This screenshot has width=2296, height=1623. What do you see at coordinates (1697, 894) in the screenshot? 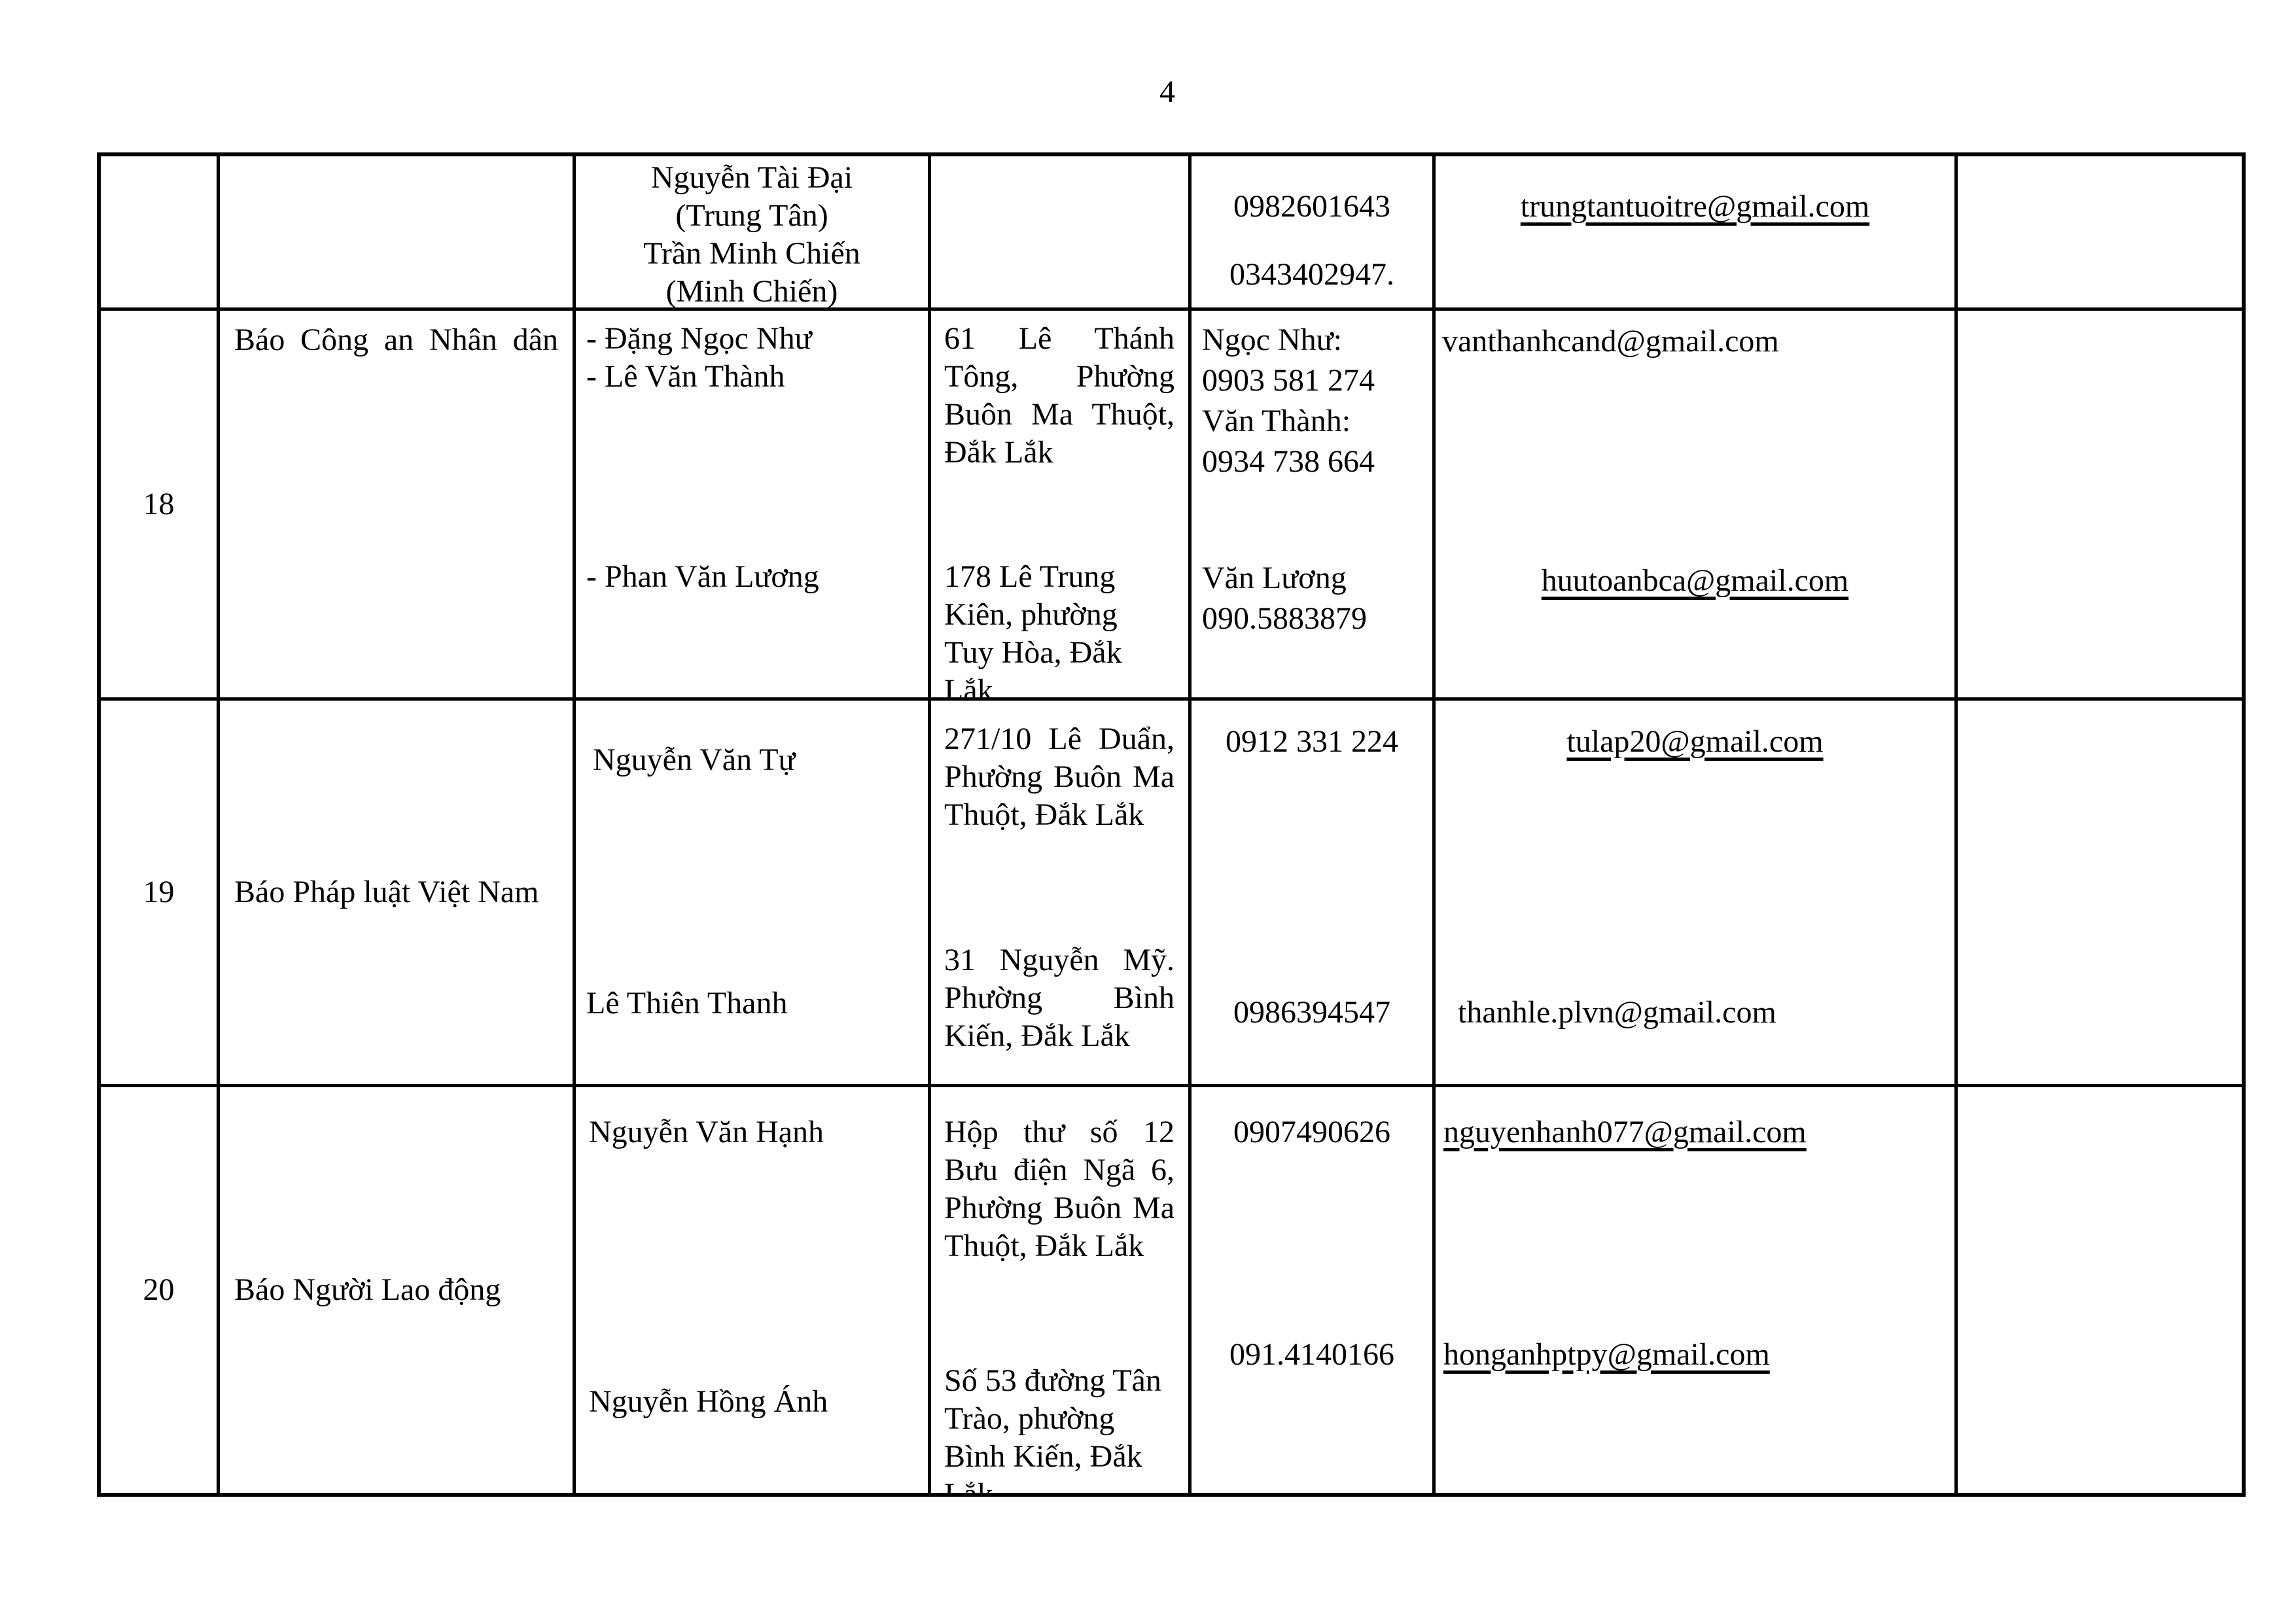
I see `email-cell: tulap20@gmail.com thanhle.plvn@gmail.com` at bounding box center [1697, 894].